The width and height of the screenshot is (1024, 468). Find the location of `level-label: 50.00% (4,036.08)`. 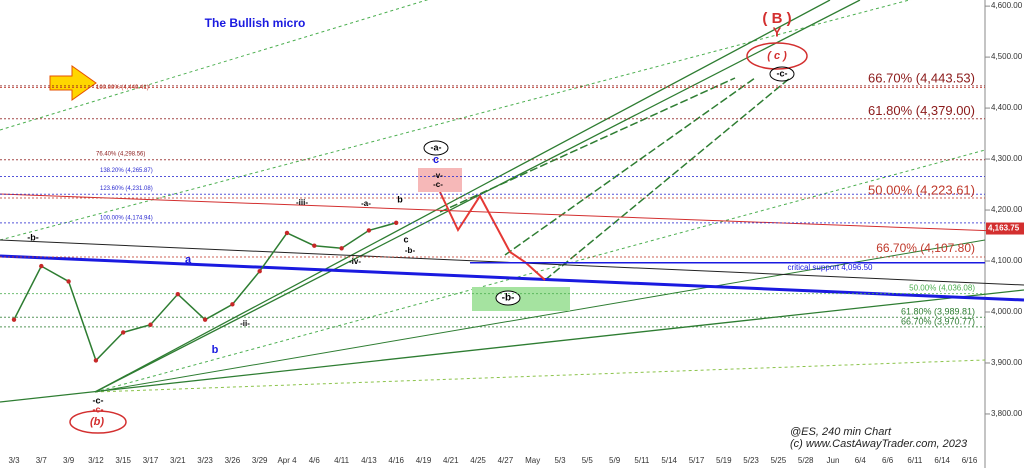

level-label: 50.00% (4,036.08) is located at coordinates (942, 288).